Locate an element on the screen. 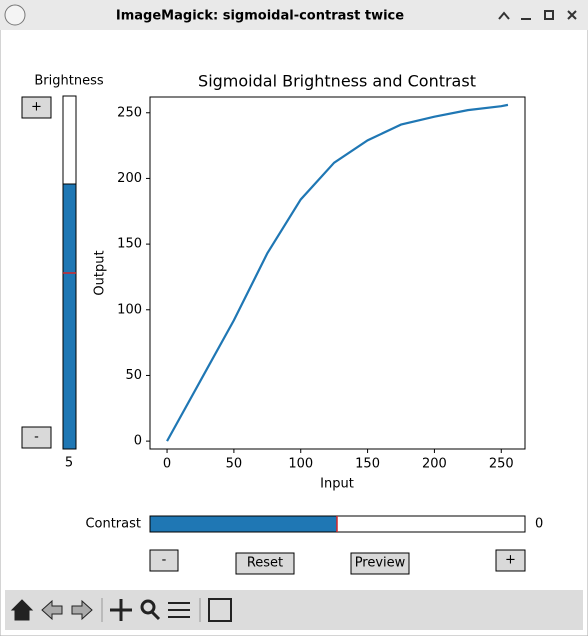 The image size is (588, 636). y-tick-label: 50 is located at coordinates (133, 375).